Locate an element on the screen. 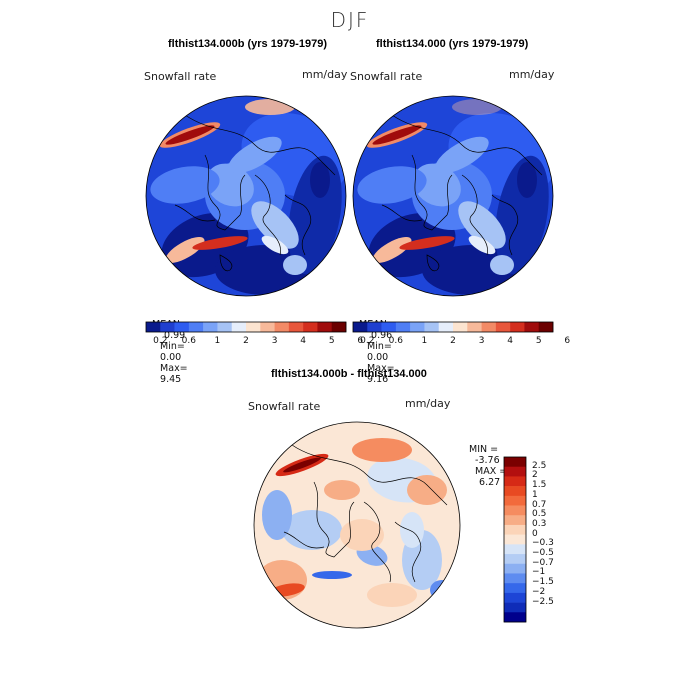  polar-map-difference is located at coordinates (357, 525).